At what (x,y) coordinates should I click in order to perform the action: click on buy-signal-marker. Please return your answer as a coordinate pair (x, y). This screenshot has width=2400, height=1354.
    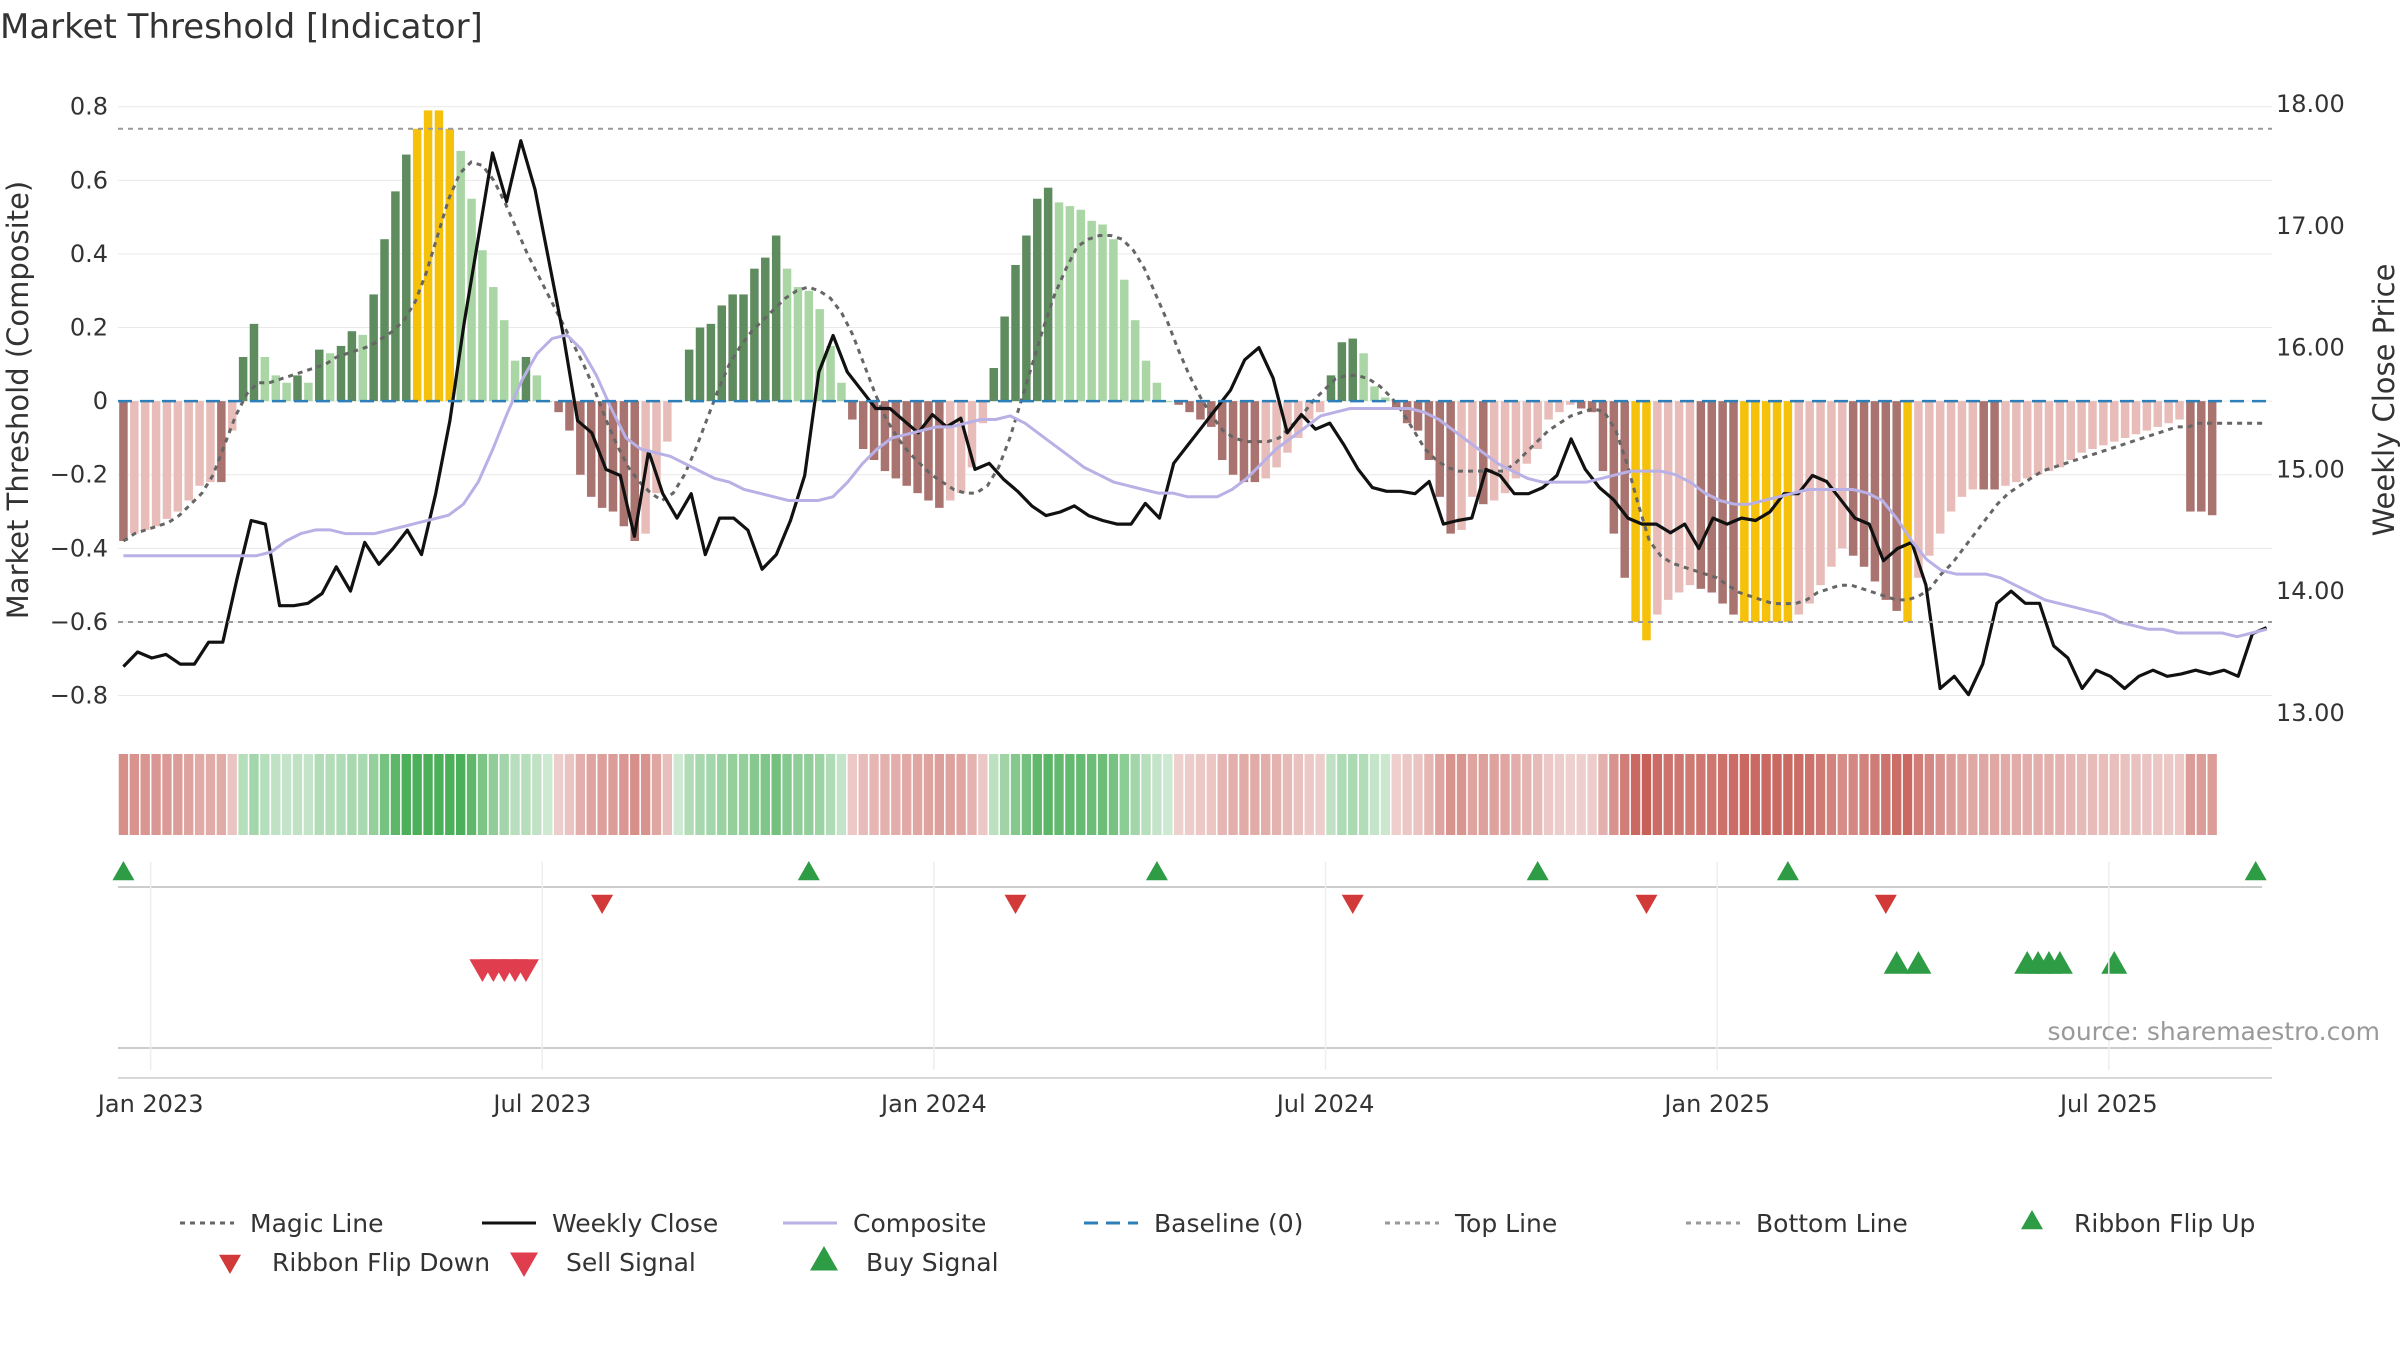
    Looking at the image, I should click on (2114, 962).